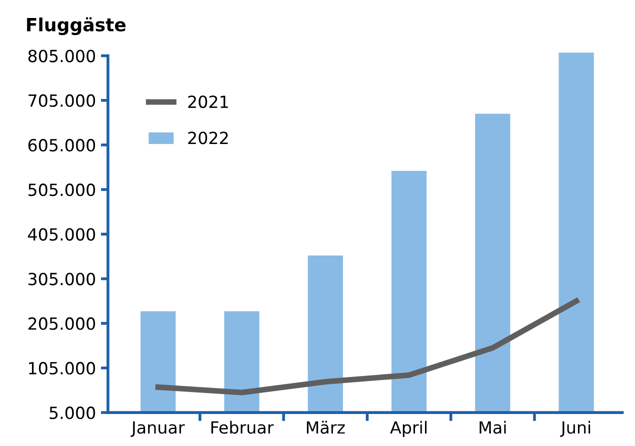 This screenshot has height=446, width=635. Describe the element at coordinates (62, 56) in the screenshot. I see `y-tick-label: 805.000` at that location.